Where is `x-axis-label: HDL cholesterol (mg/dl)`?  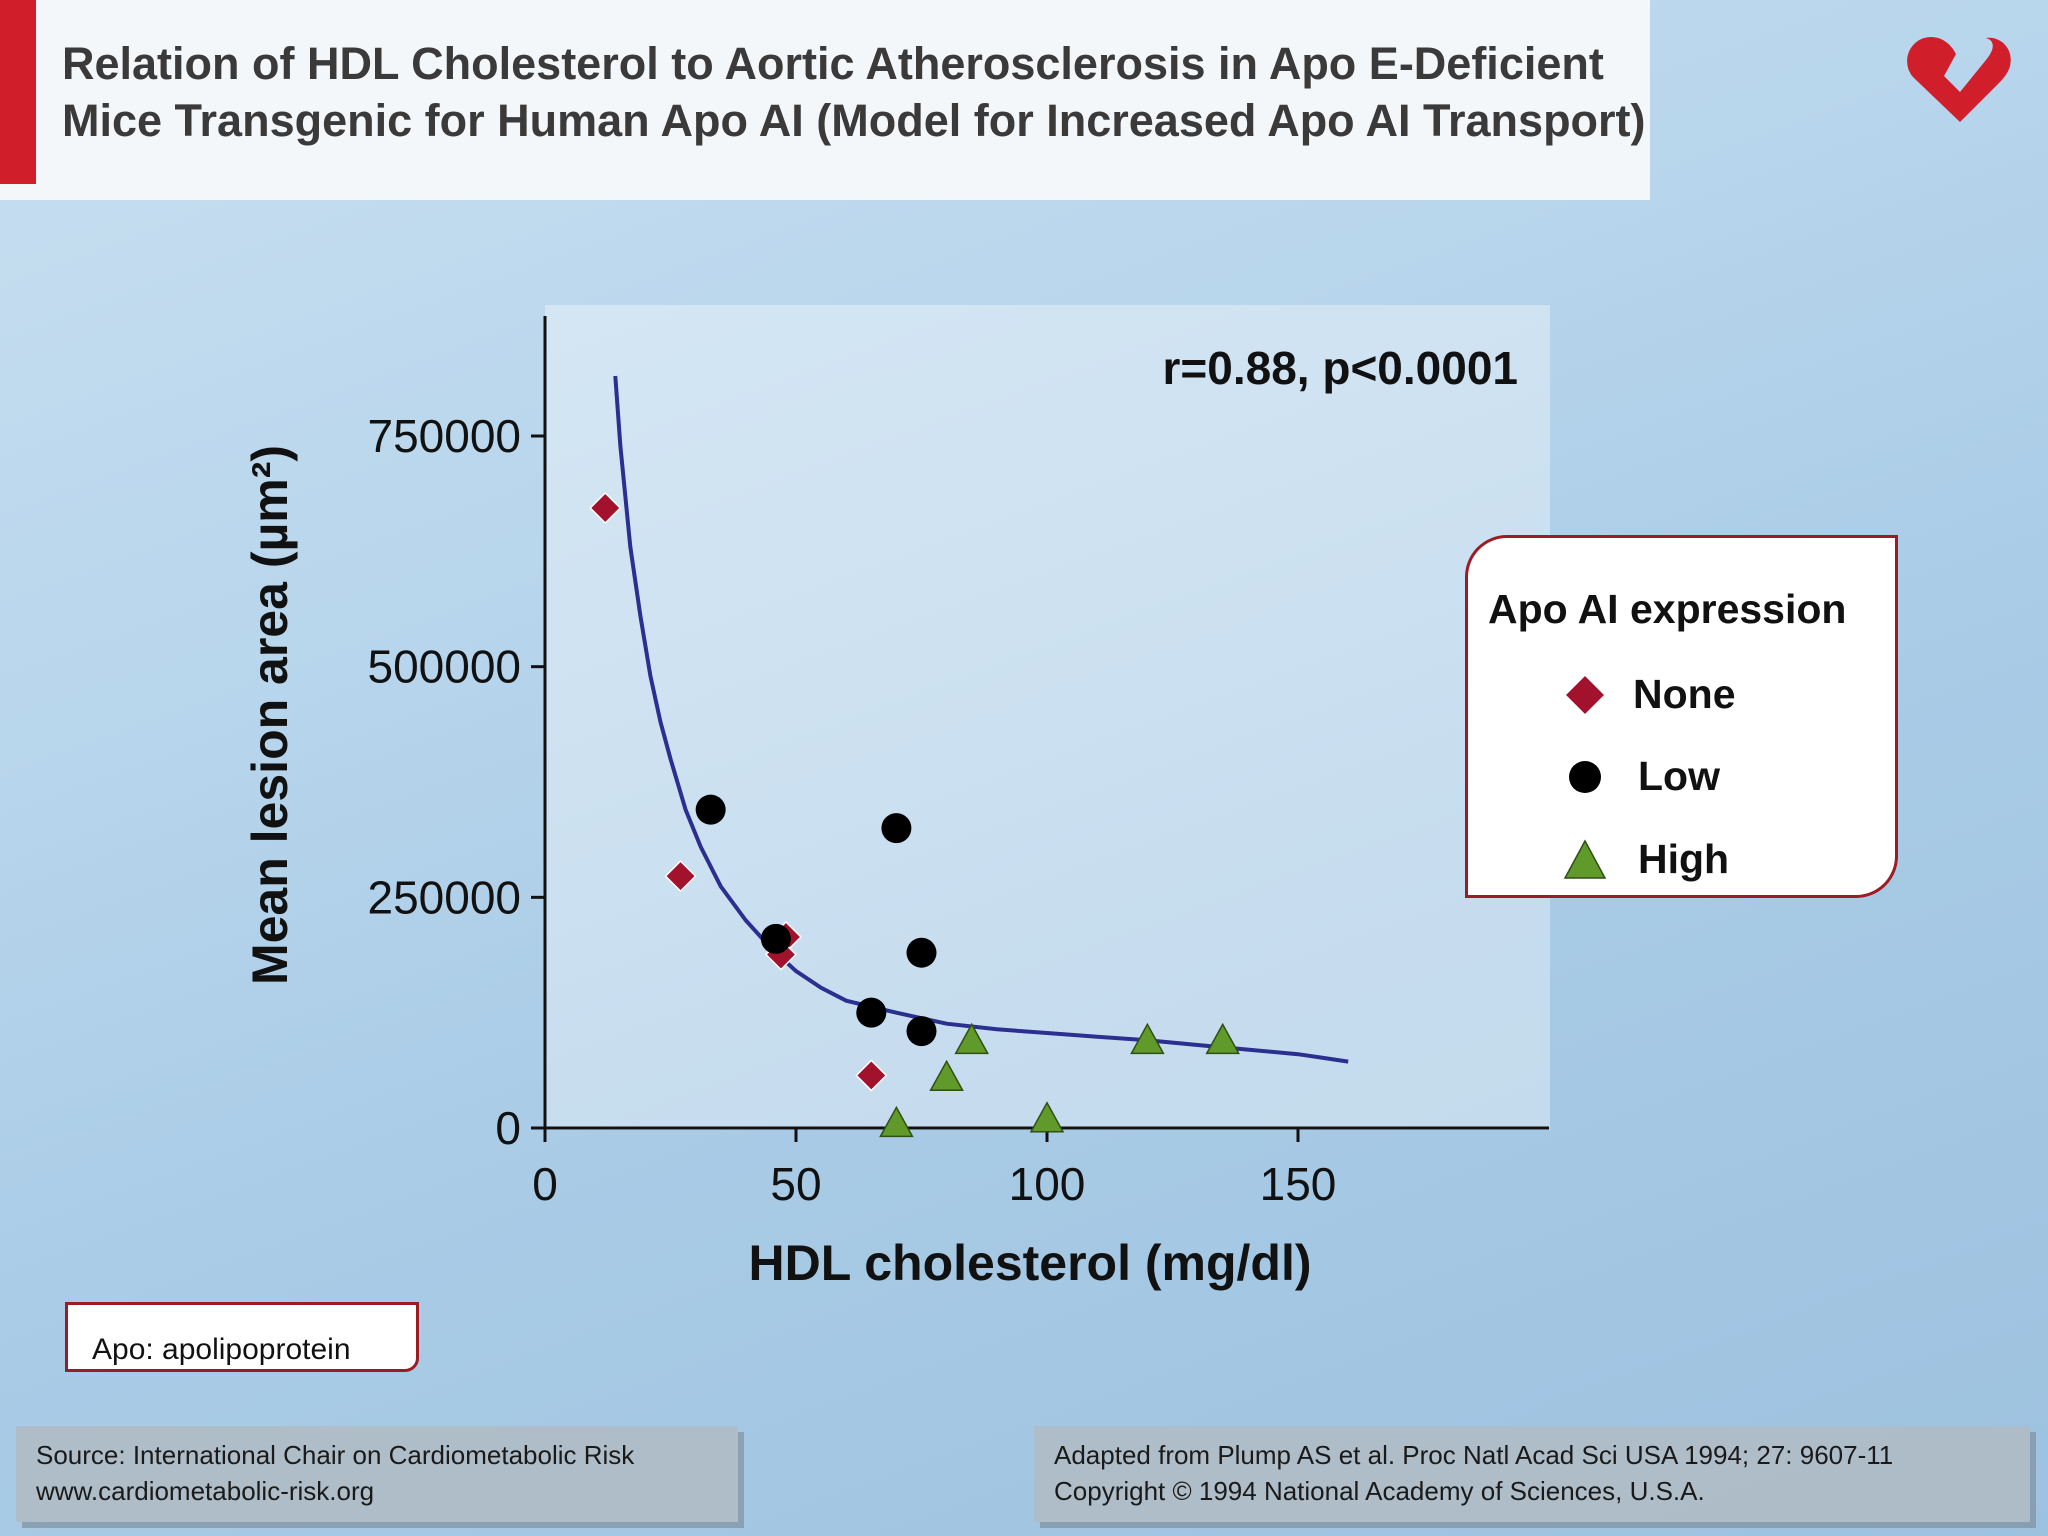 x-axis-label: HDL cholesterol (mg/dl) is located at coordinates (1029, 1263).